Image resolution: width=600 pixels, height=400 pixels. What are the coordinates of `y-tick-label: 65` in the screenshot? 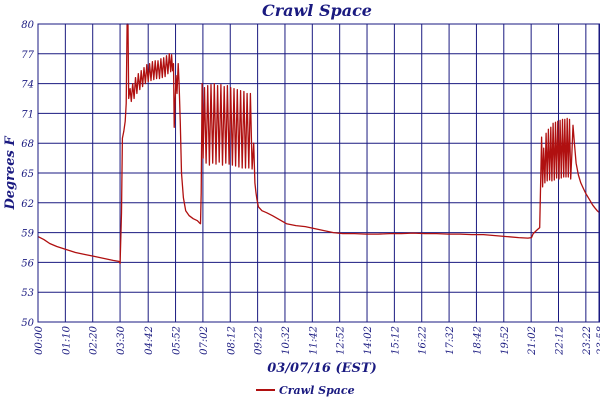 It's located at (27, 174).